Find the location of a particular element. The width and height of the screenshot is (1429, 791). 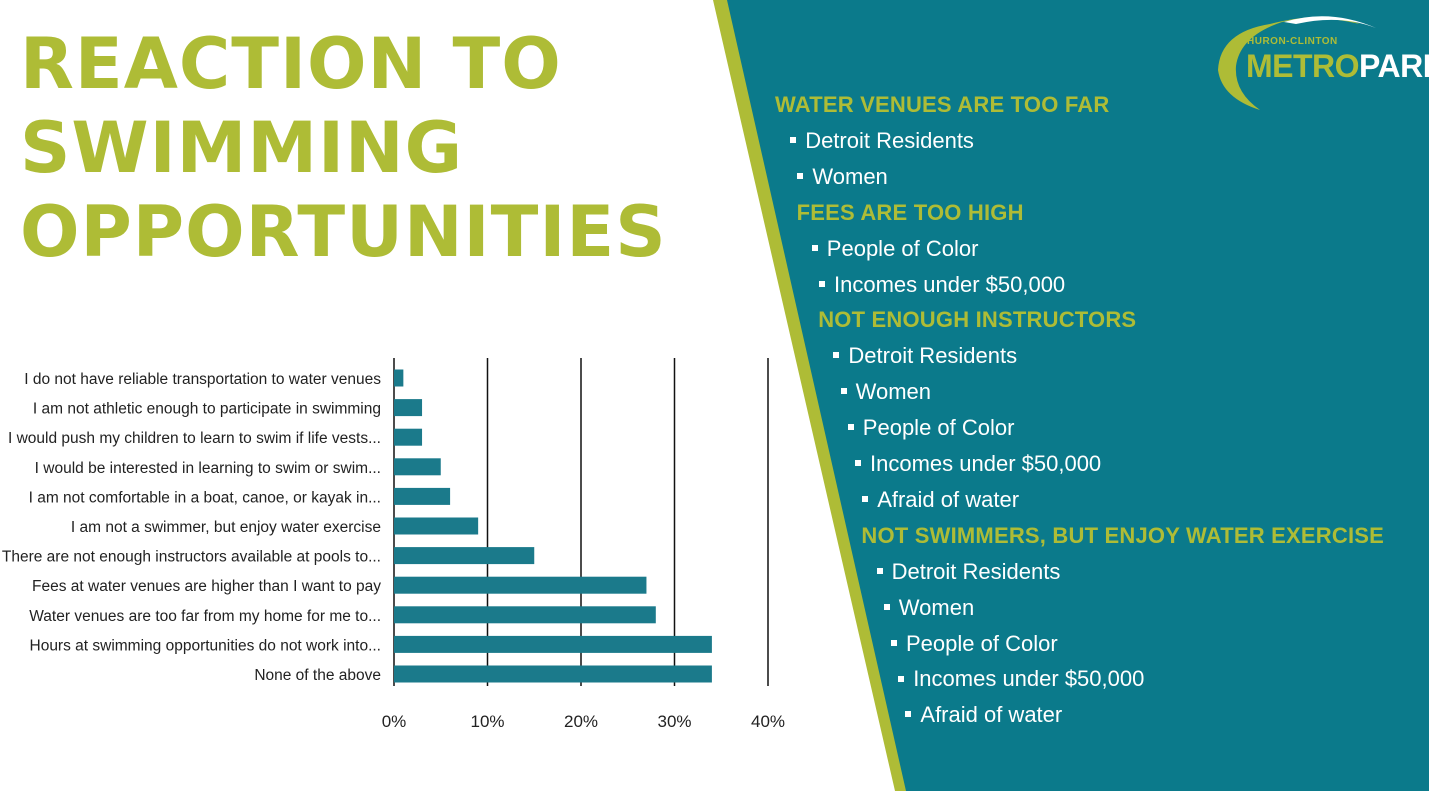

page-title: REACTION TO SWIMMING OPPORTUNITIES is located at coordinates (343, 148).